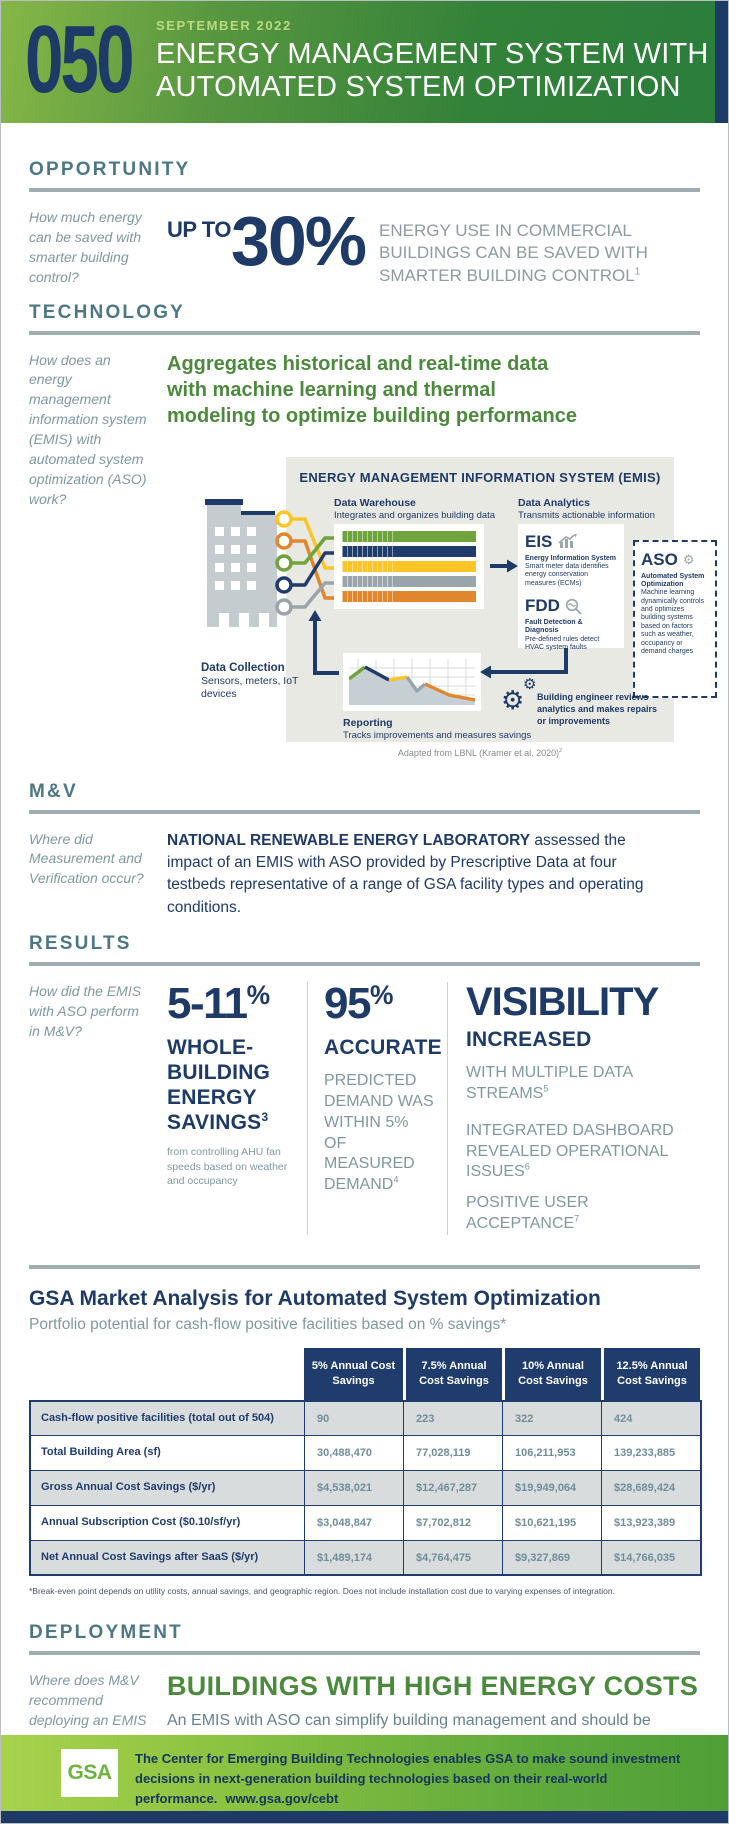 The height and width of the screenshot is (1824, 729). What do you see at coordinates (573, 606) in the screenshot?
I see `magnifier-icon` at bounding box center [573, 606].